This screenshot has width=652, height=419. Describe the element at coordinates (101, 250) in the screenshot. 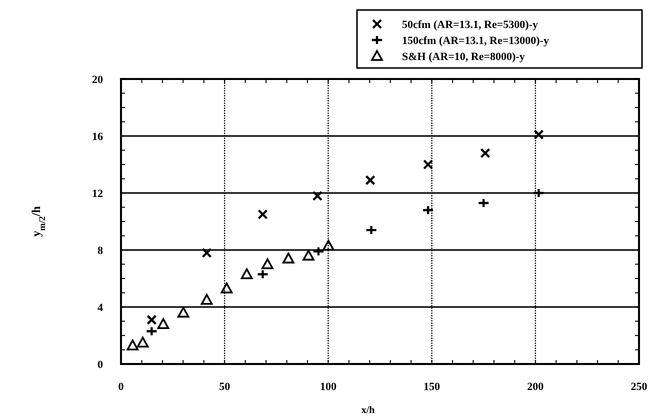

I see `y-tick-label: 8` at that location.